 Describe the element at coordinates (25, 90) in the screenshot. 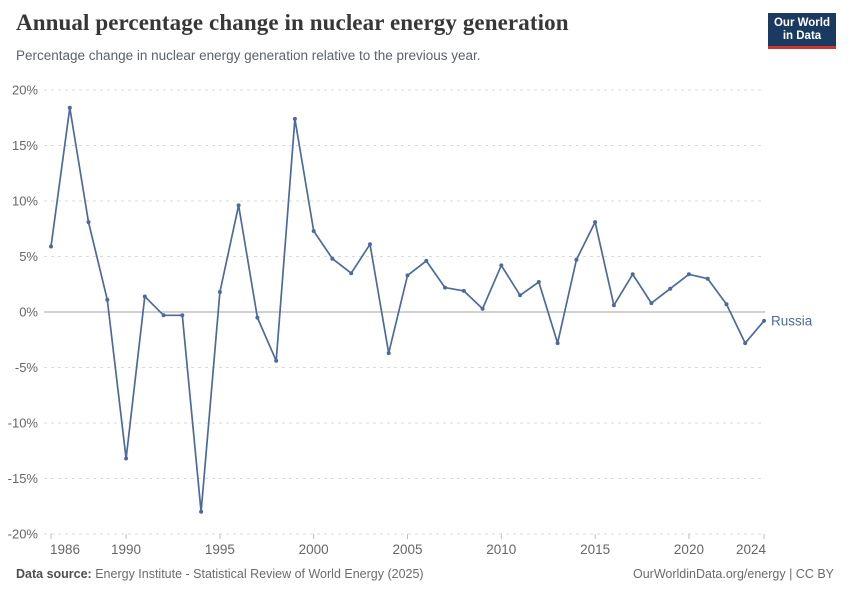

I see `y-axis-tick-label: 20%` at that location.